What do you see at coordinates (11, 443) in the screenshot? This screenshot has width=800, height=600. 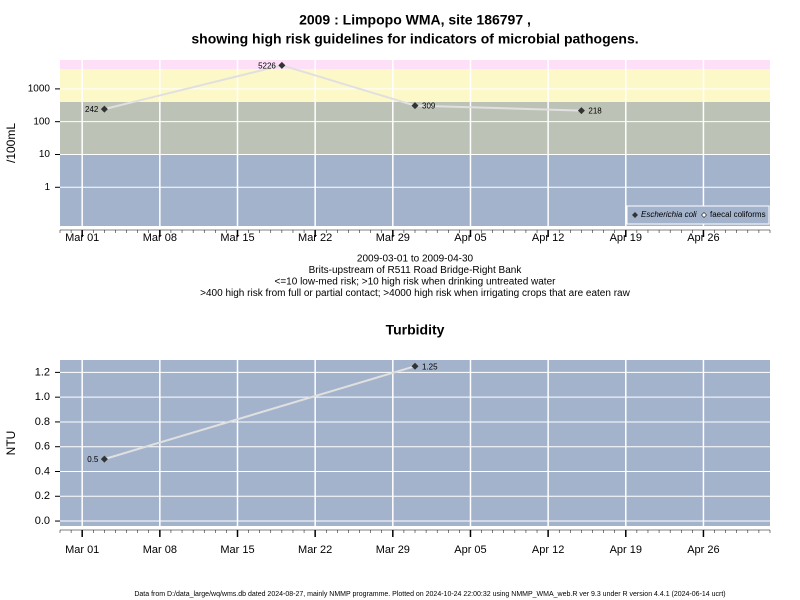 I see `y-axis-title: NTU` at bounding box center [11, 443].